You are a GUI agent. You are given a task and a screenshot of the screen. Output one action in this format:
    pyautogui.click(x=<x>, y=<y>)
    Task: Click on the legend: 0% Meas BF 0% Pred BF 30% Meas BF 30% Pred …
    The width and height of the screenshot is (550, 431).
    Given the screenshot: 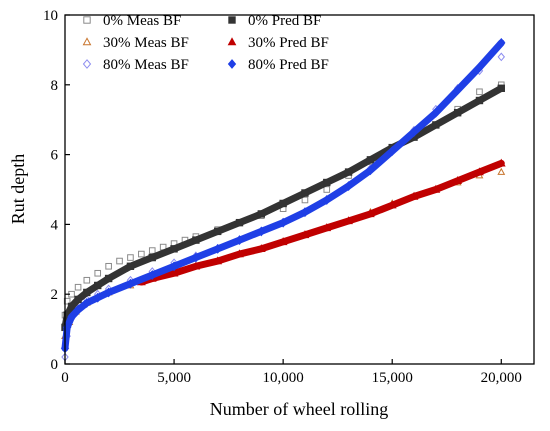 What is the action you would take?
    pyautogui.click(x=205, y=43)
    